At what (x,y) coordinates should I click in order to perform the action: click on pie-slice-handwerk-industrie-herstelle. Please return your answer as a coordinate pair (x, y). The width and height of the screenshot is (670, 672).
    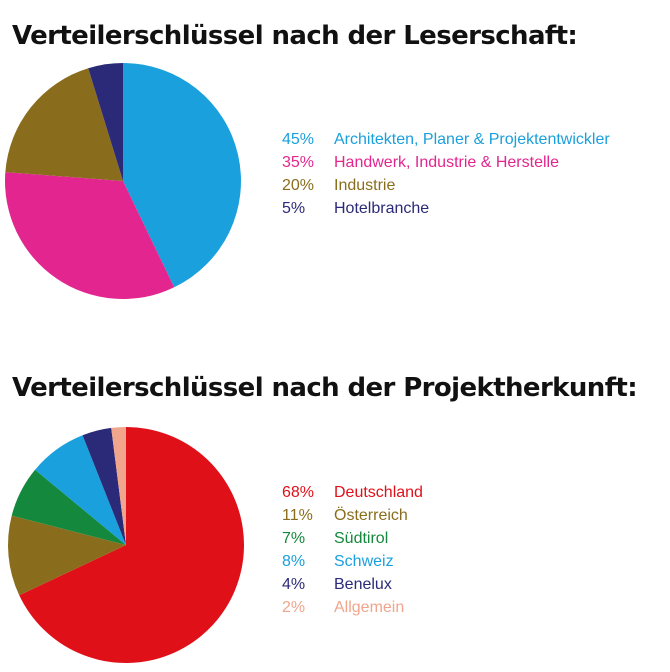
    Looking at the image, I should click on (90, 235).